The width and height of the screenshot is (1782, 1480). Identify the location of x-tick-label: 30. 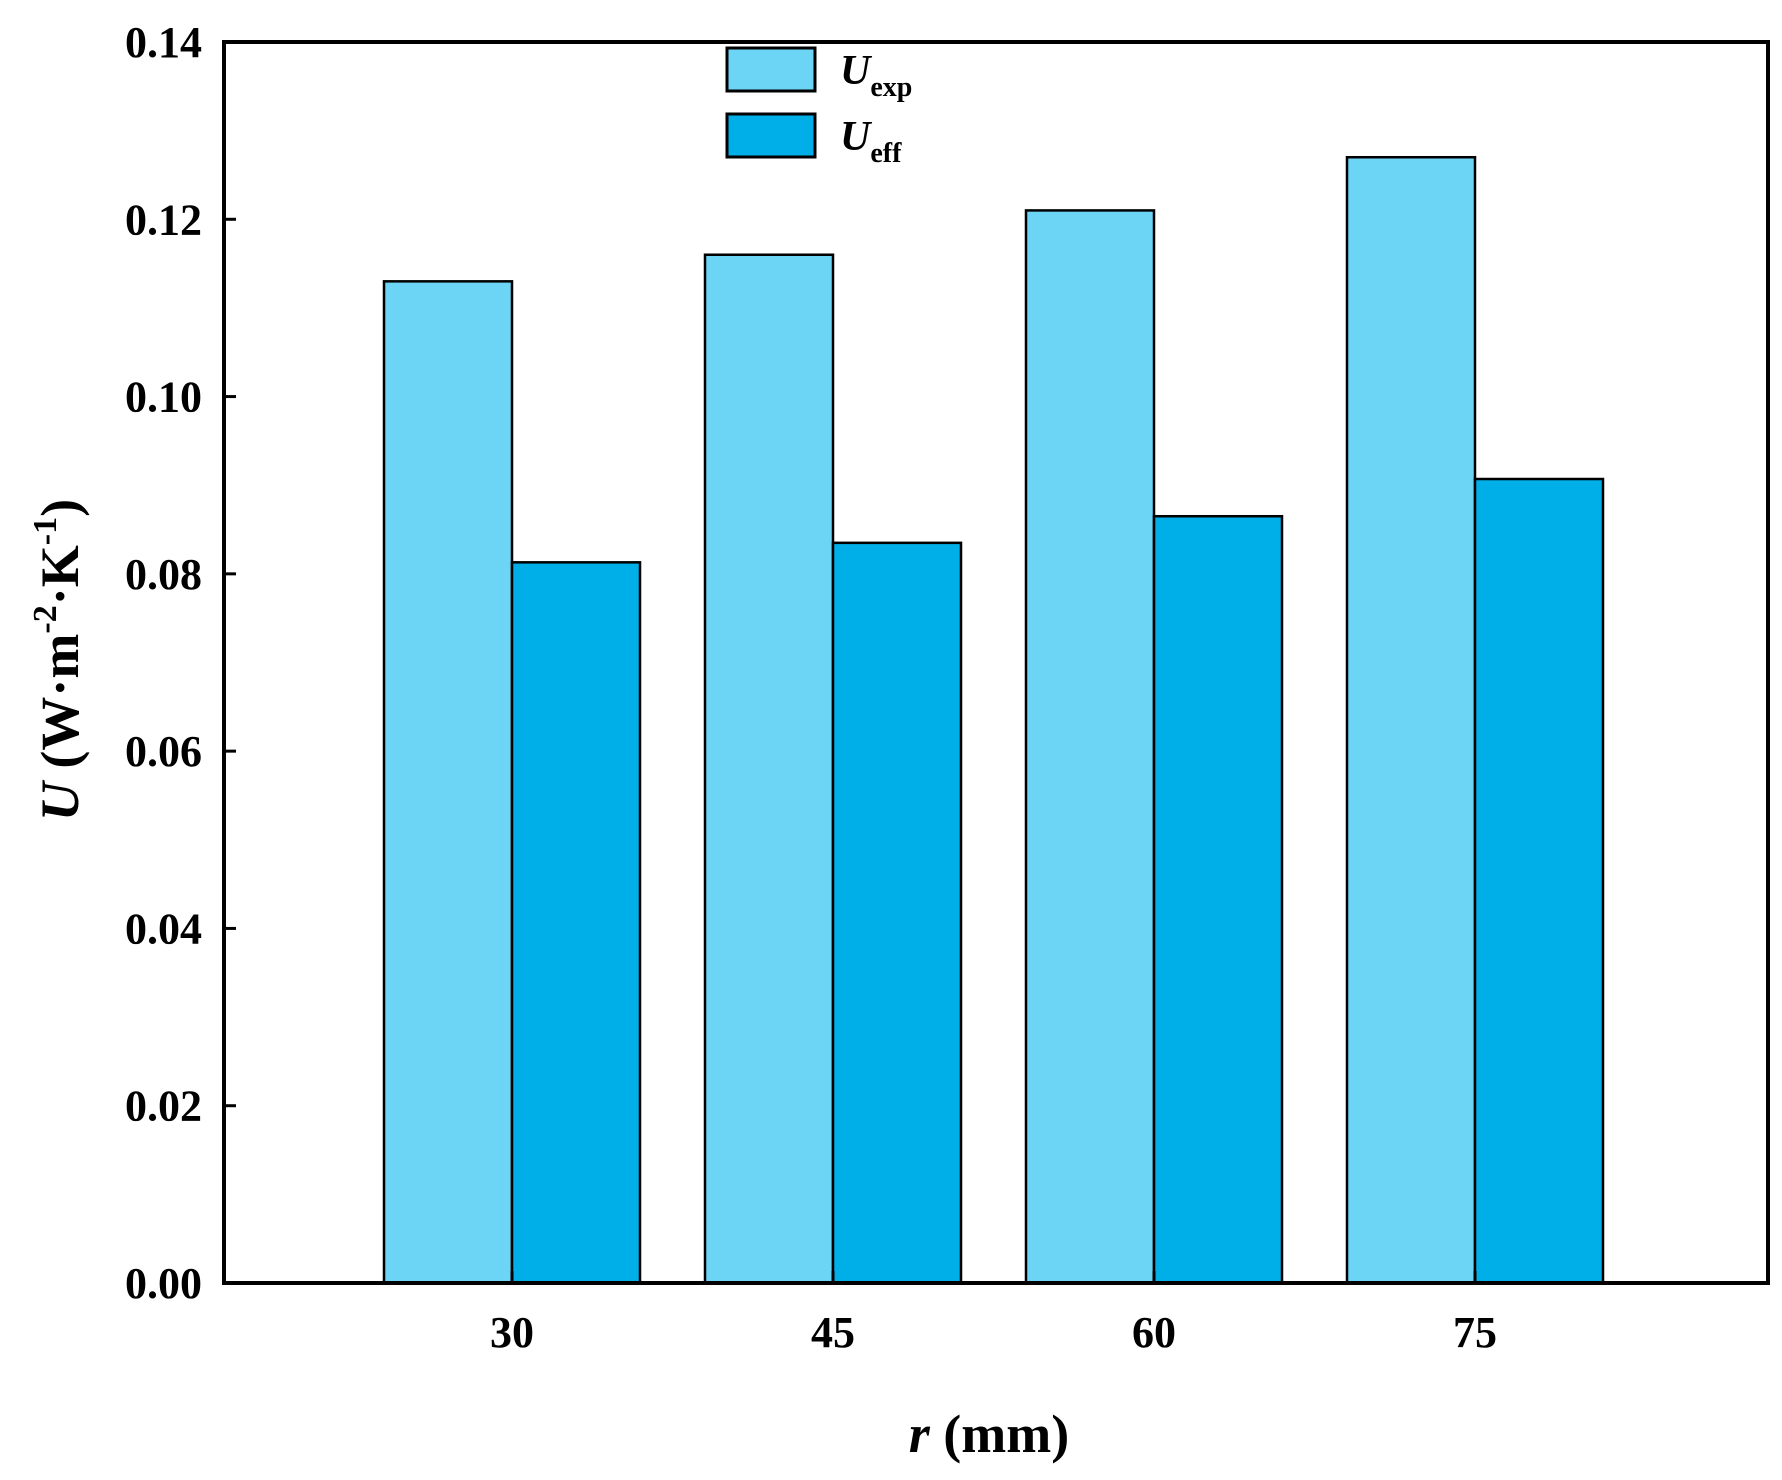
(512, 1332).